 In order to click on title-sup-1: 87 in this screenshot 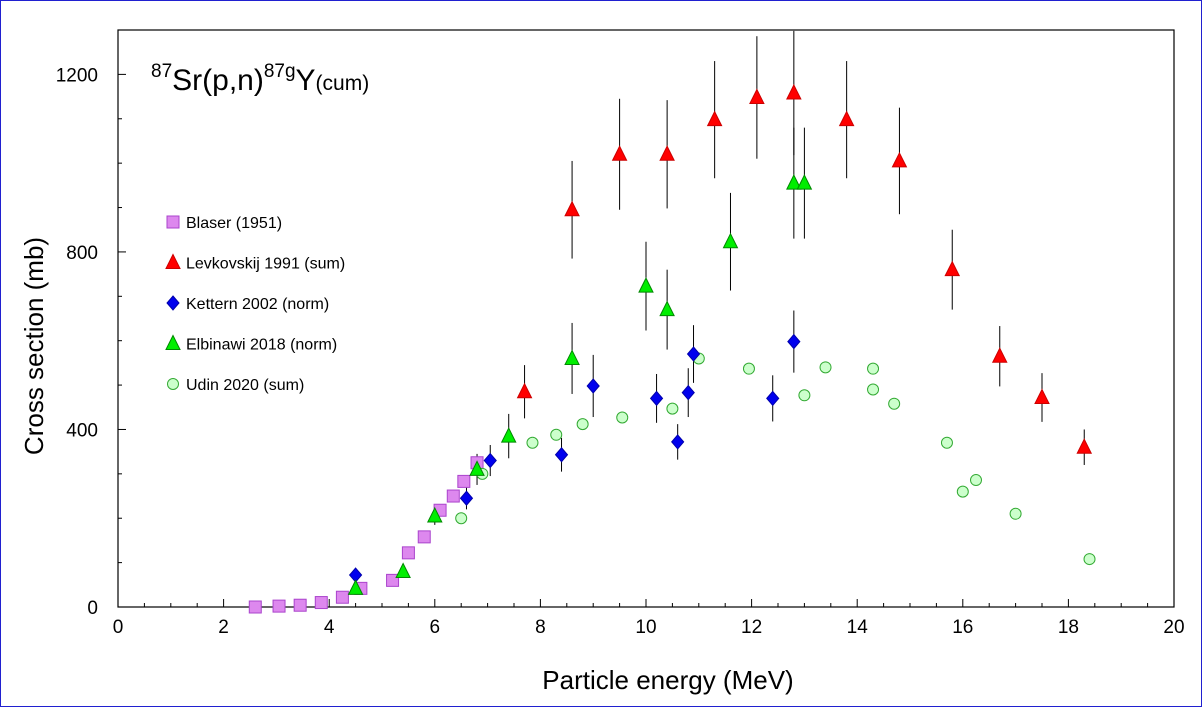, I will do `click(161, 71)`.